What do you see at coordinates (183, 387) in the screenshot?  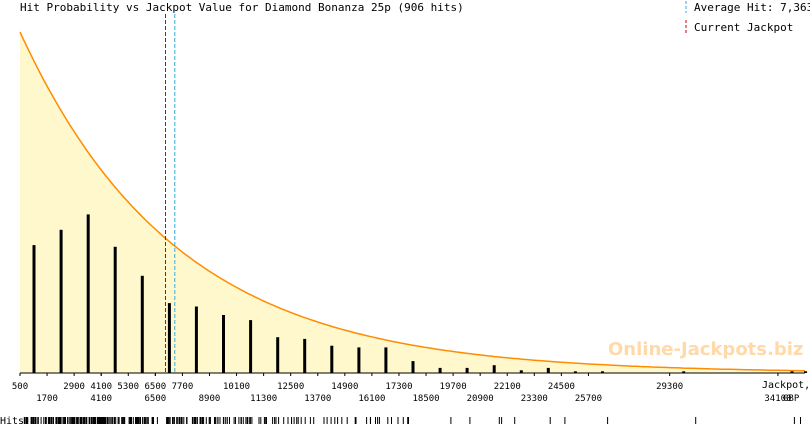 I see `tick-label-top: 7700` at bounding box center [183, 387].